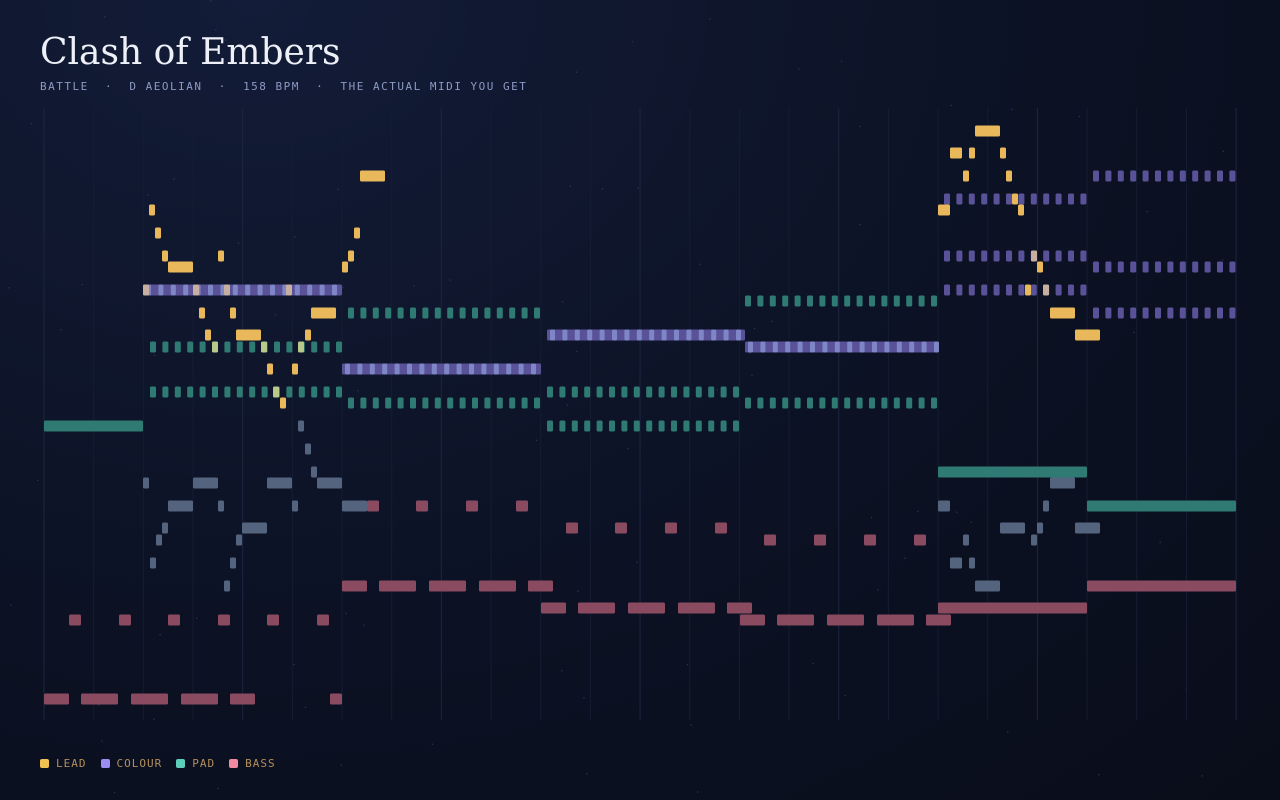 The image size is (1280, 800). I want to click on title: Clash of Embers, so click(190, 52).